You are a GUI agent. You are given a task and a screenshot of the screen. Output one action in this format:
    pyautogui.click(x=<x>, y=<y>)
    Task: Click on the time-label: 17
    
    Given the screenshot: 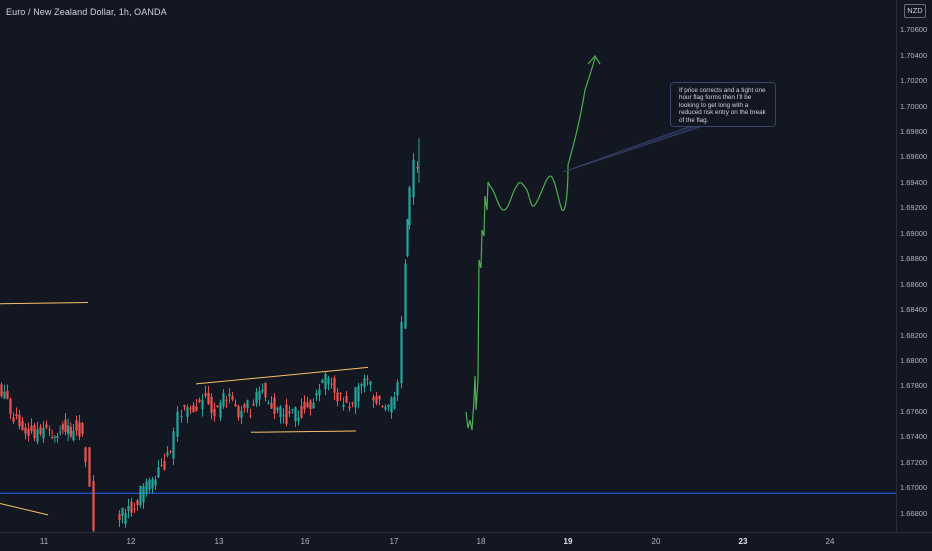 What is the action you would take?
    pyautogui.click(x=394, y=541)
    